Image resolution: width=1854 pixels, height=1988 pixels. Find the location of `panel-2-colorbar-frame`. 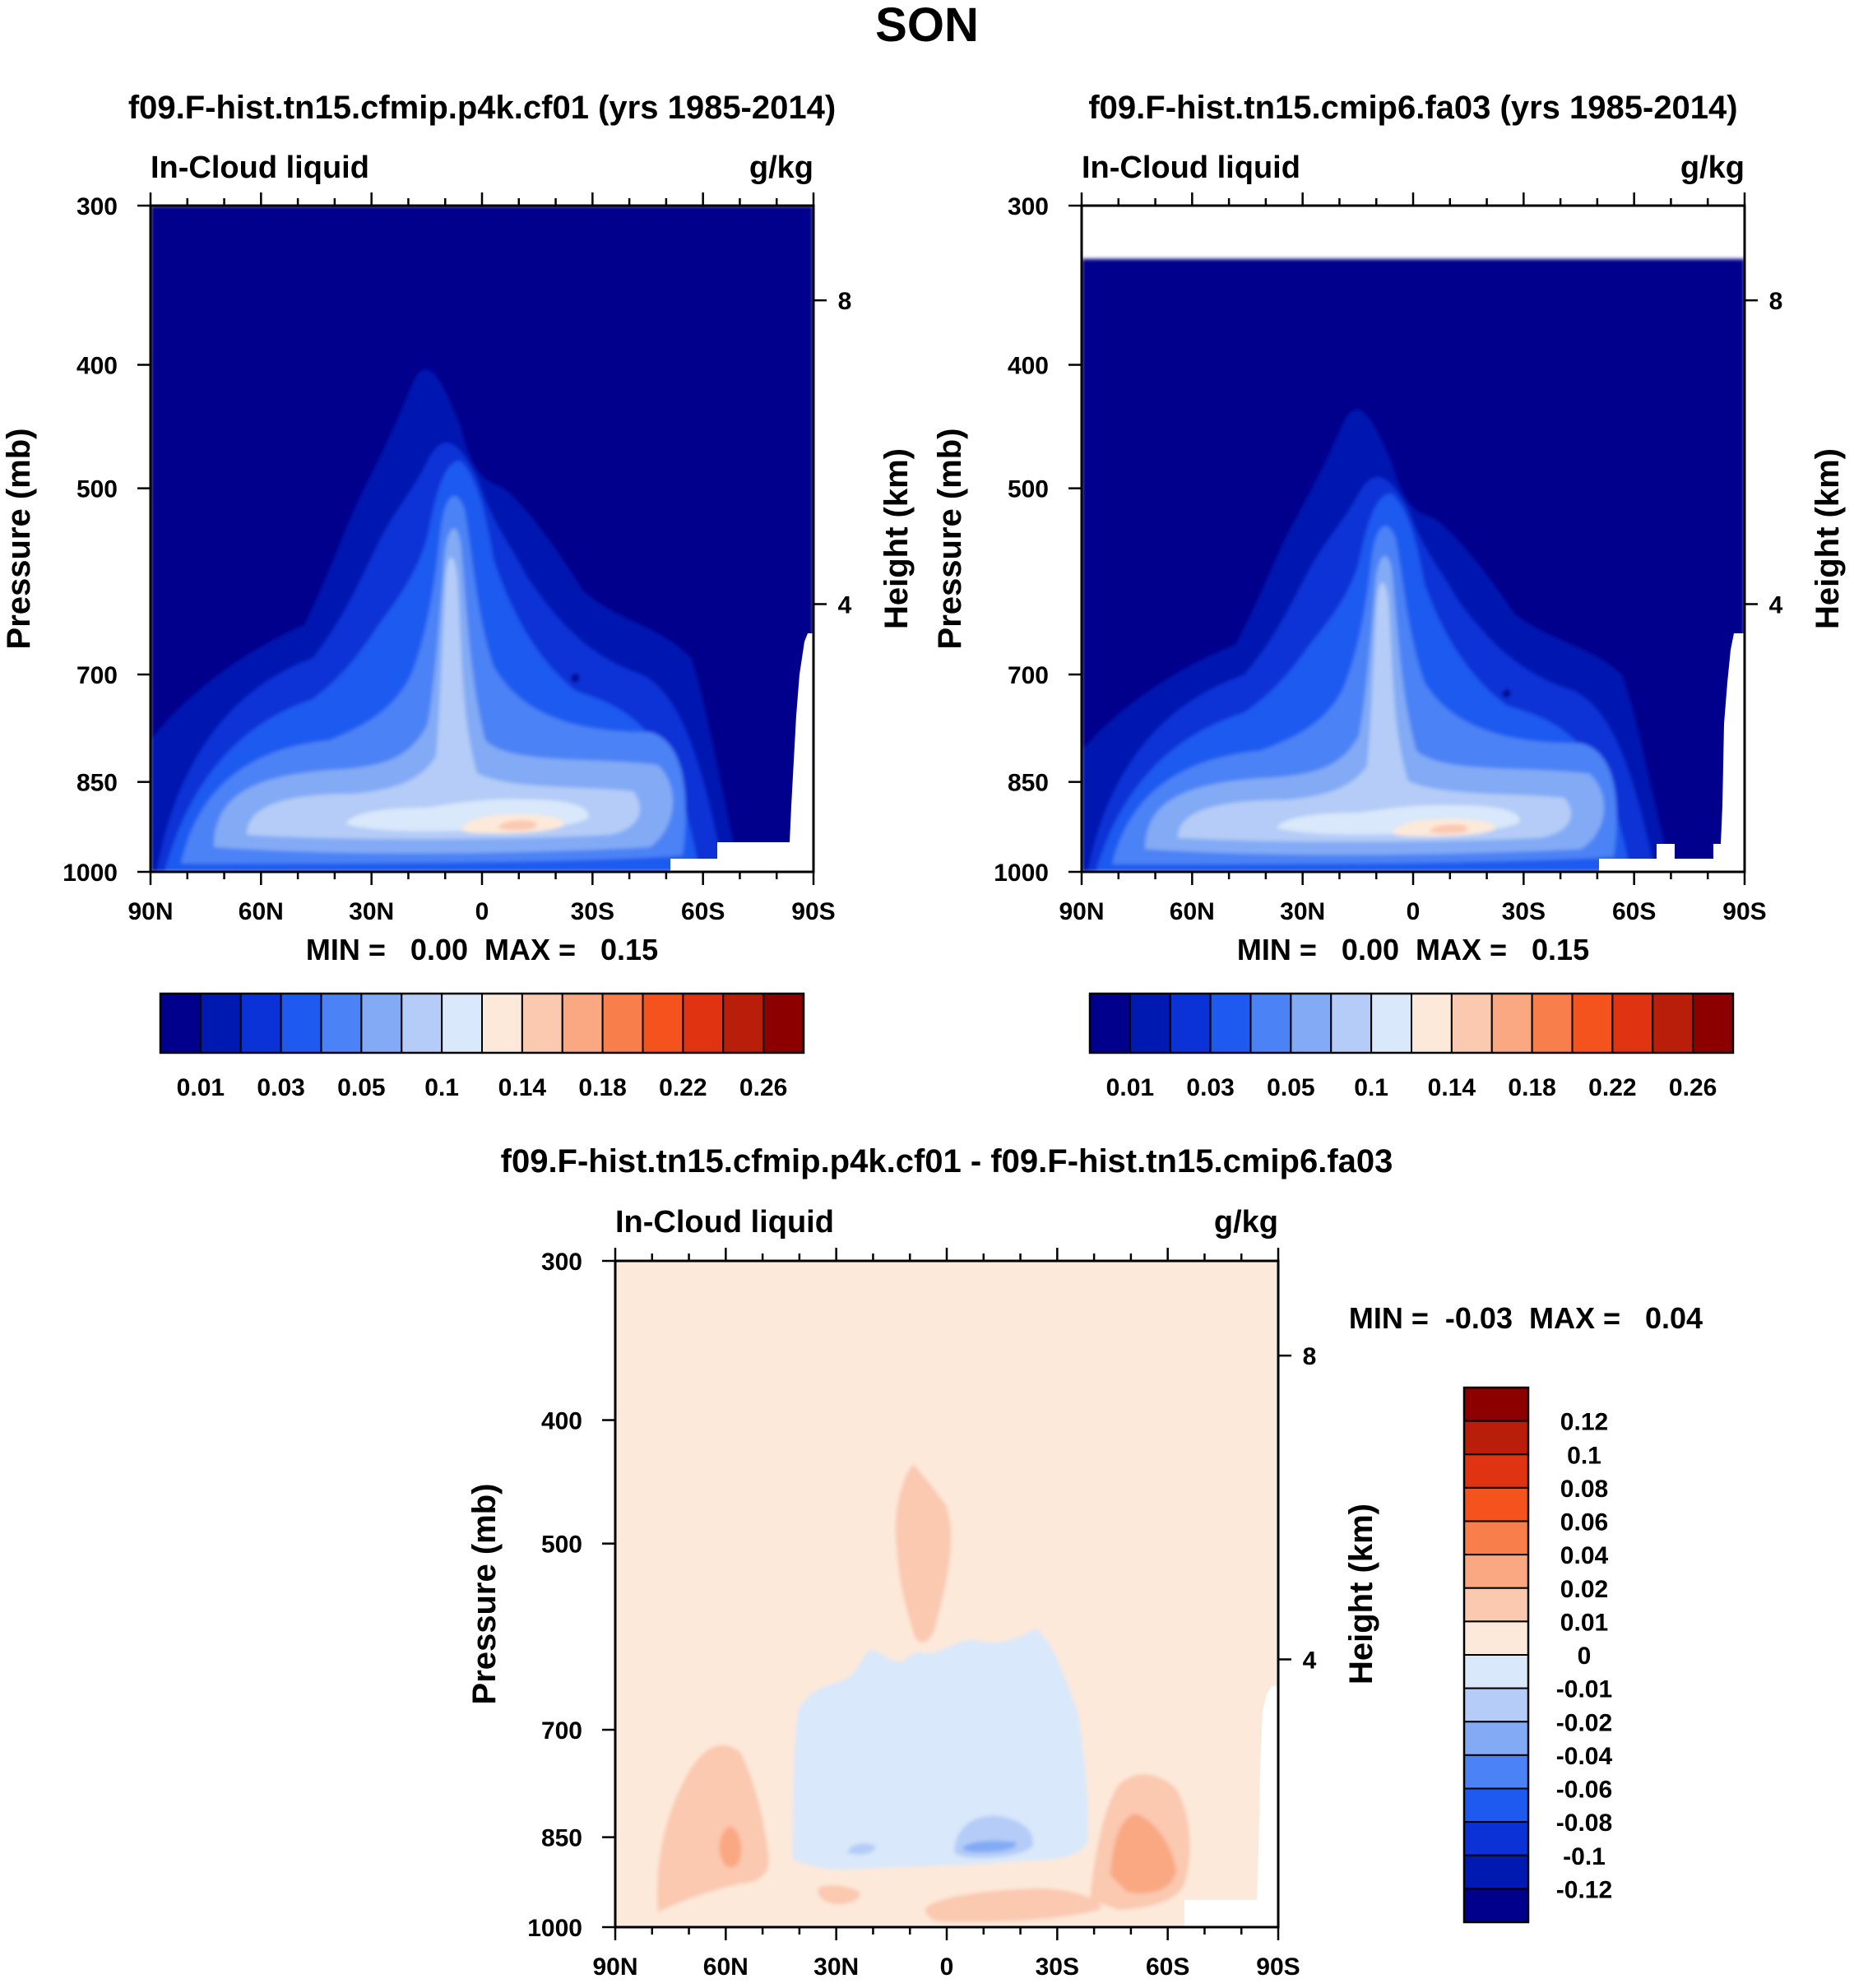

panel-2-colorbar-frame is located at coordinates (1411, 1023).